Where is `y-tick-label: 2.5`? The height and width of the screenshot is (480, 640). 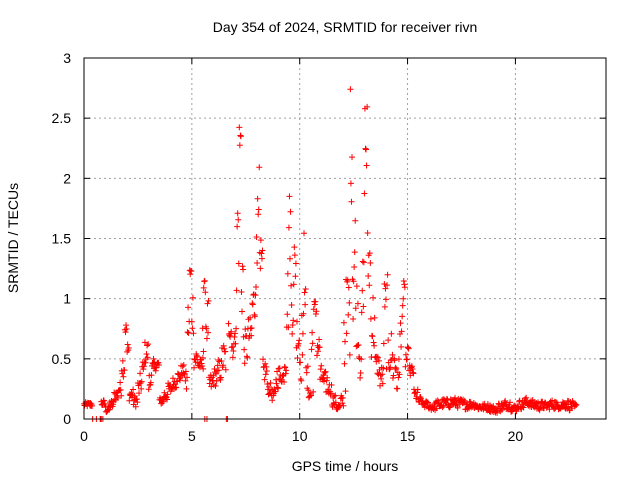
y-tick-label: 2.5 is located at coordinates (62, 118).